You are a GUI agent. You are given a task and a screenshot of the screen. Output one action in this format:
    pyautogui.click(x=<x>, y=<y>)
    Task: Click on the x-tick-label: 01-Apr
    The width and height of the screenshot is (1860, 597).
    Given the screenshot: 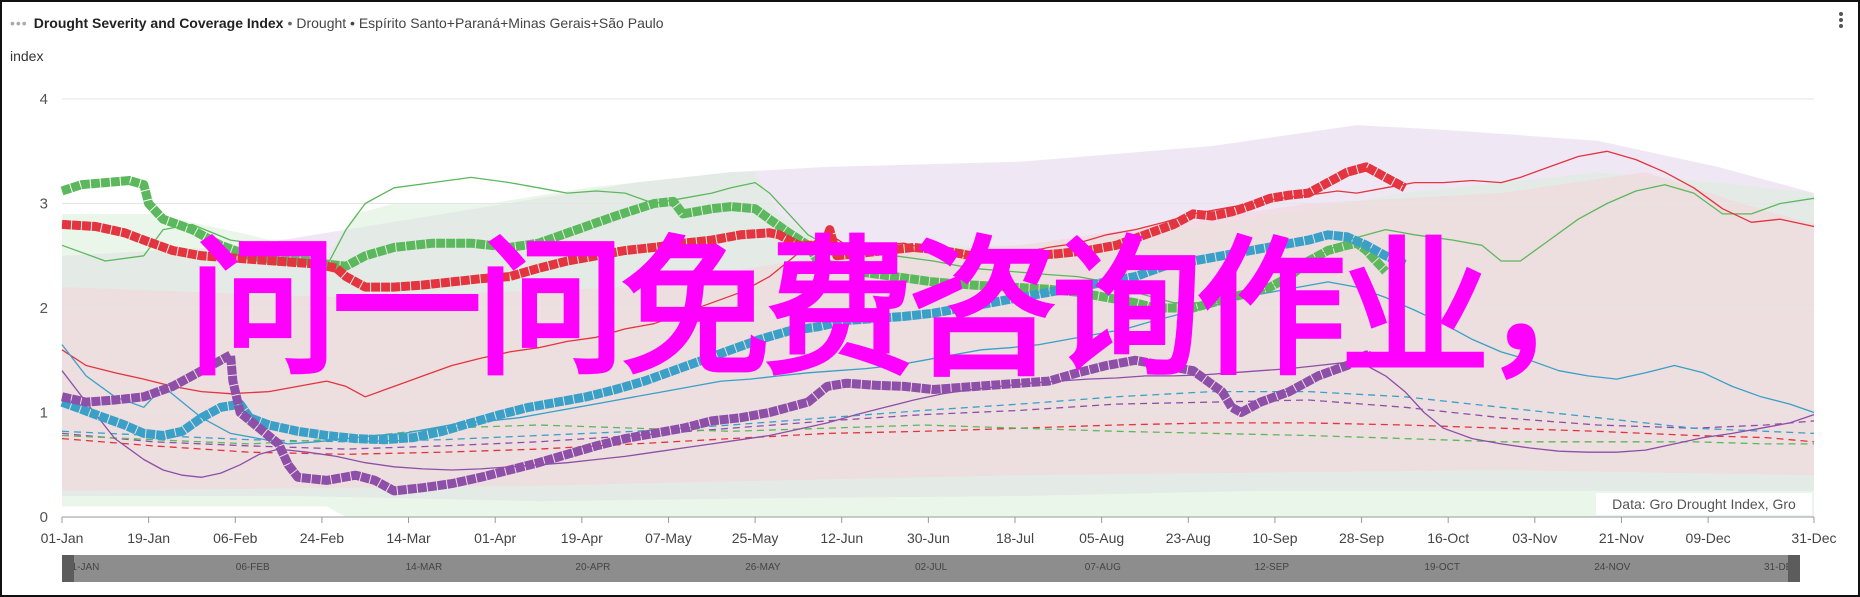 What is the action you would take?
    pyautogui.click(x=495, y=538)
    